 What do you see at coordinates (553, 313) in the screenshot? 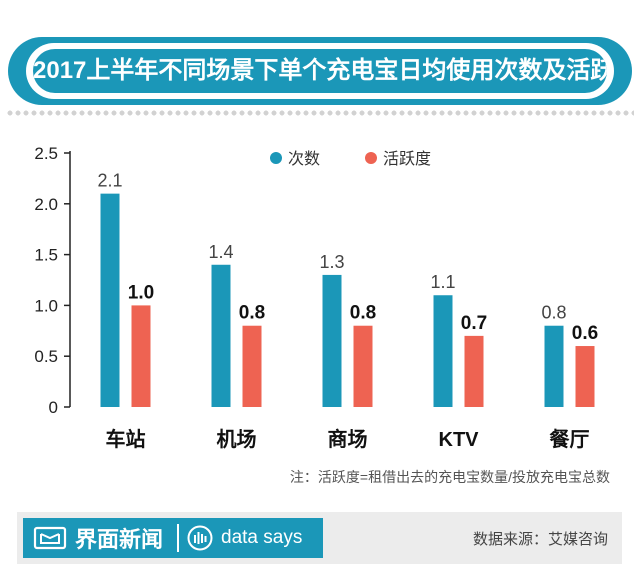
I see `data-label-count: 0.8` at bounding box center [553, 313].